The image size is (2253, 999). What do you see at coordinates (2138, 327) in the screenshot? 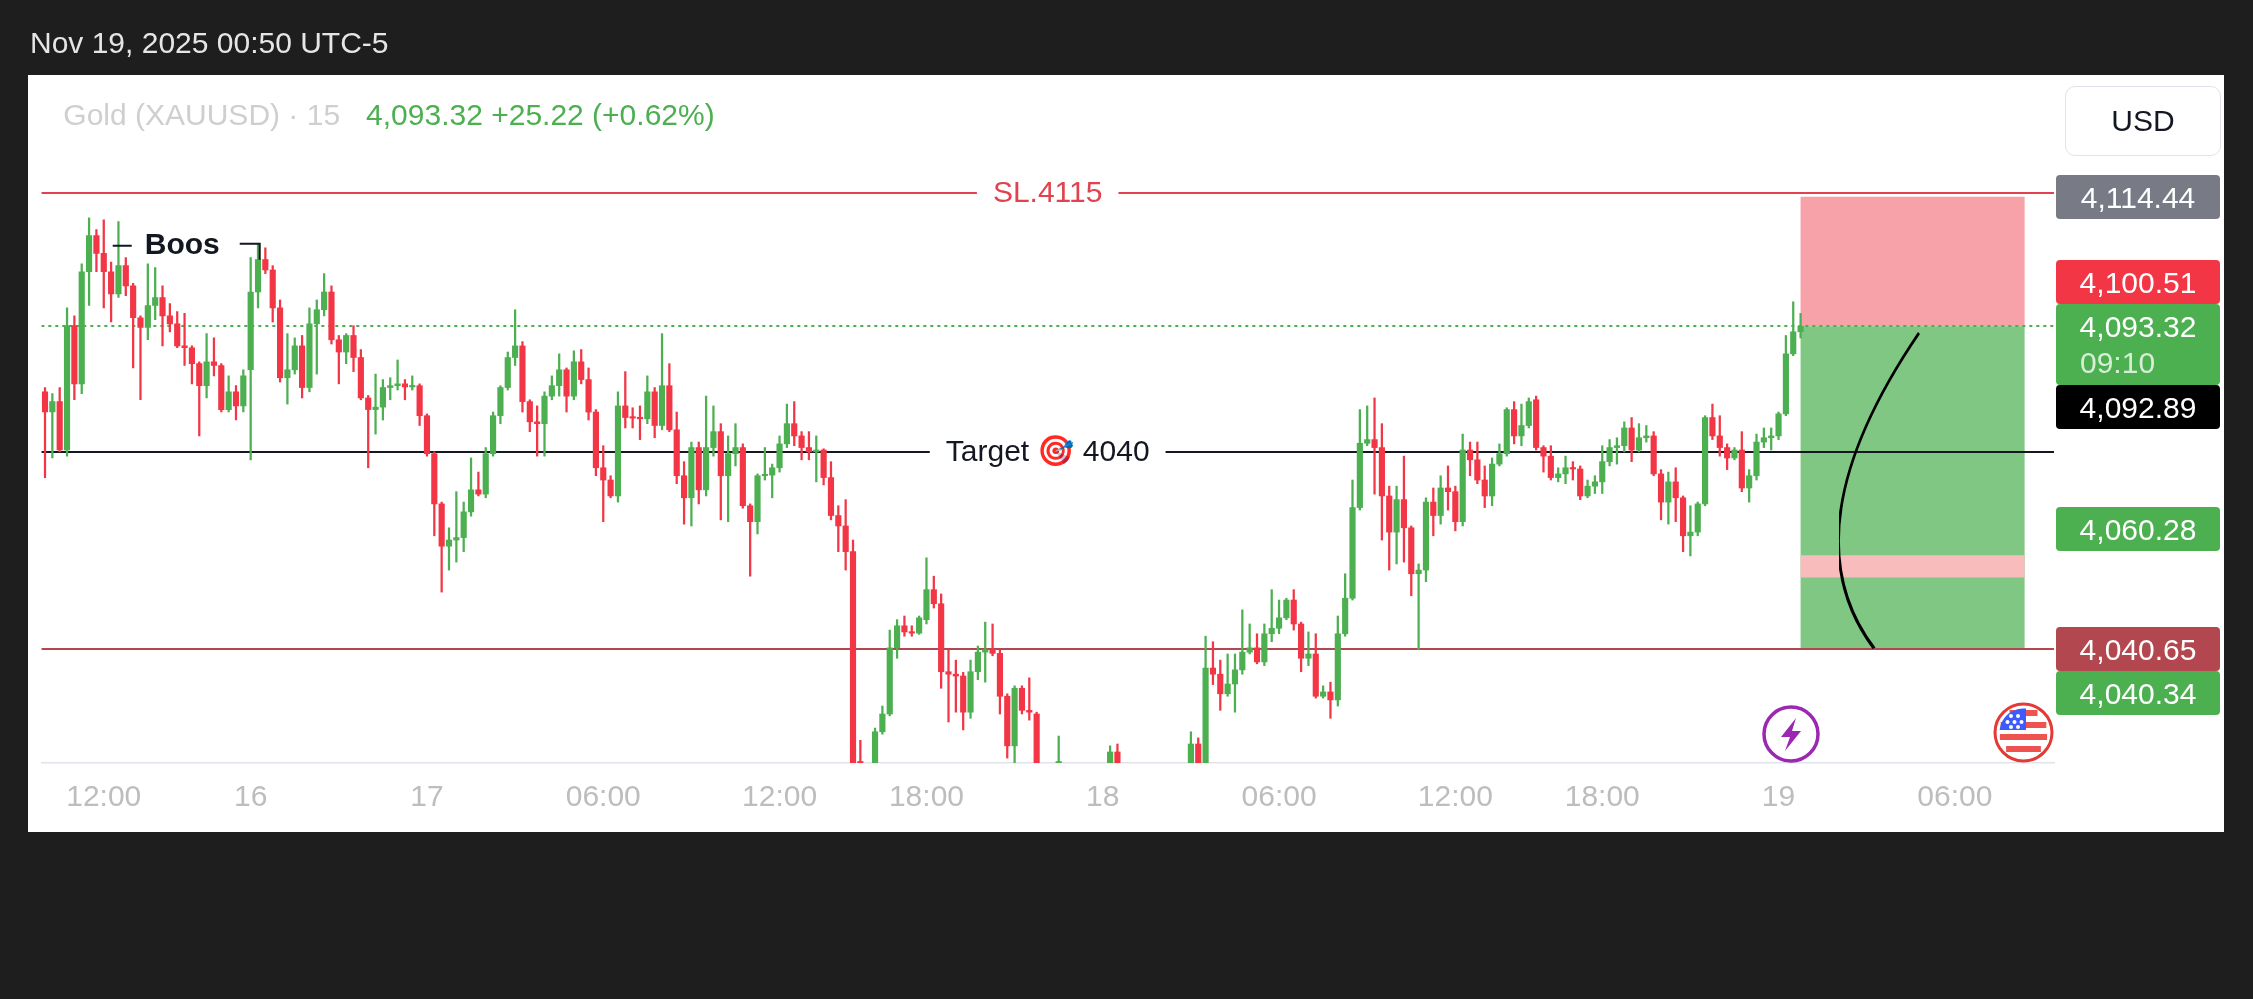
I see `ref-line-label: 4,093.32` at bounding box center [2138, 327].